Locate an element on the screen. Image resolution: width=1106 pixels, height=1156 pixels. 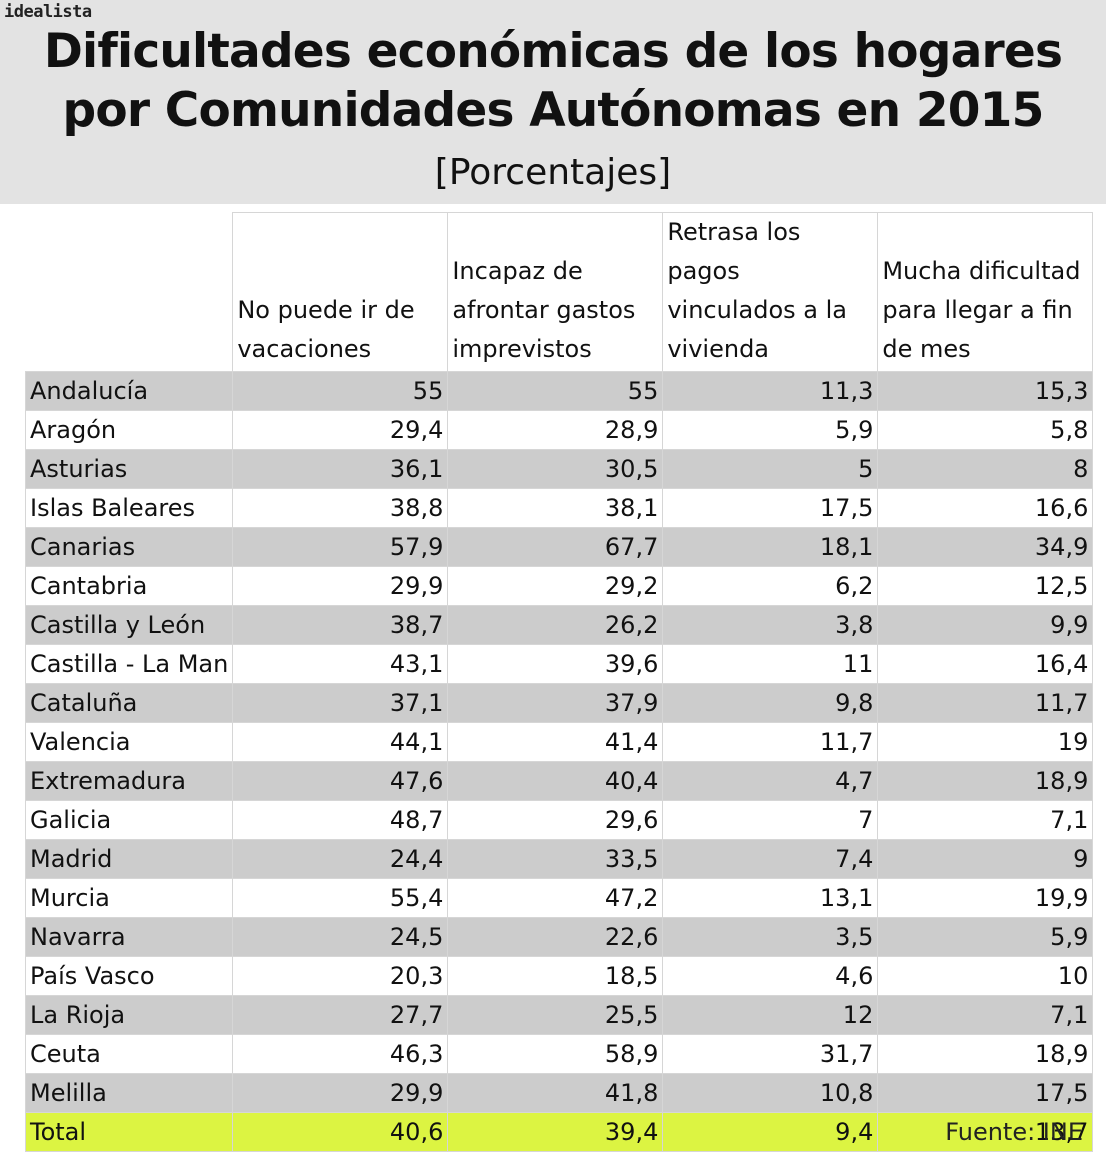
value-cell: 9,9 is located at coordinates (985, 625).